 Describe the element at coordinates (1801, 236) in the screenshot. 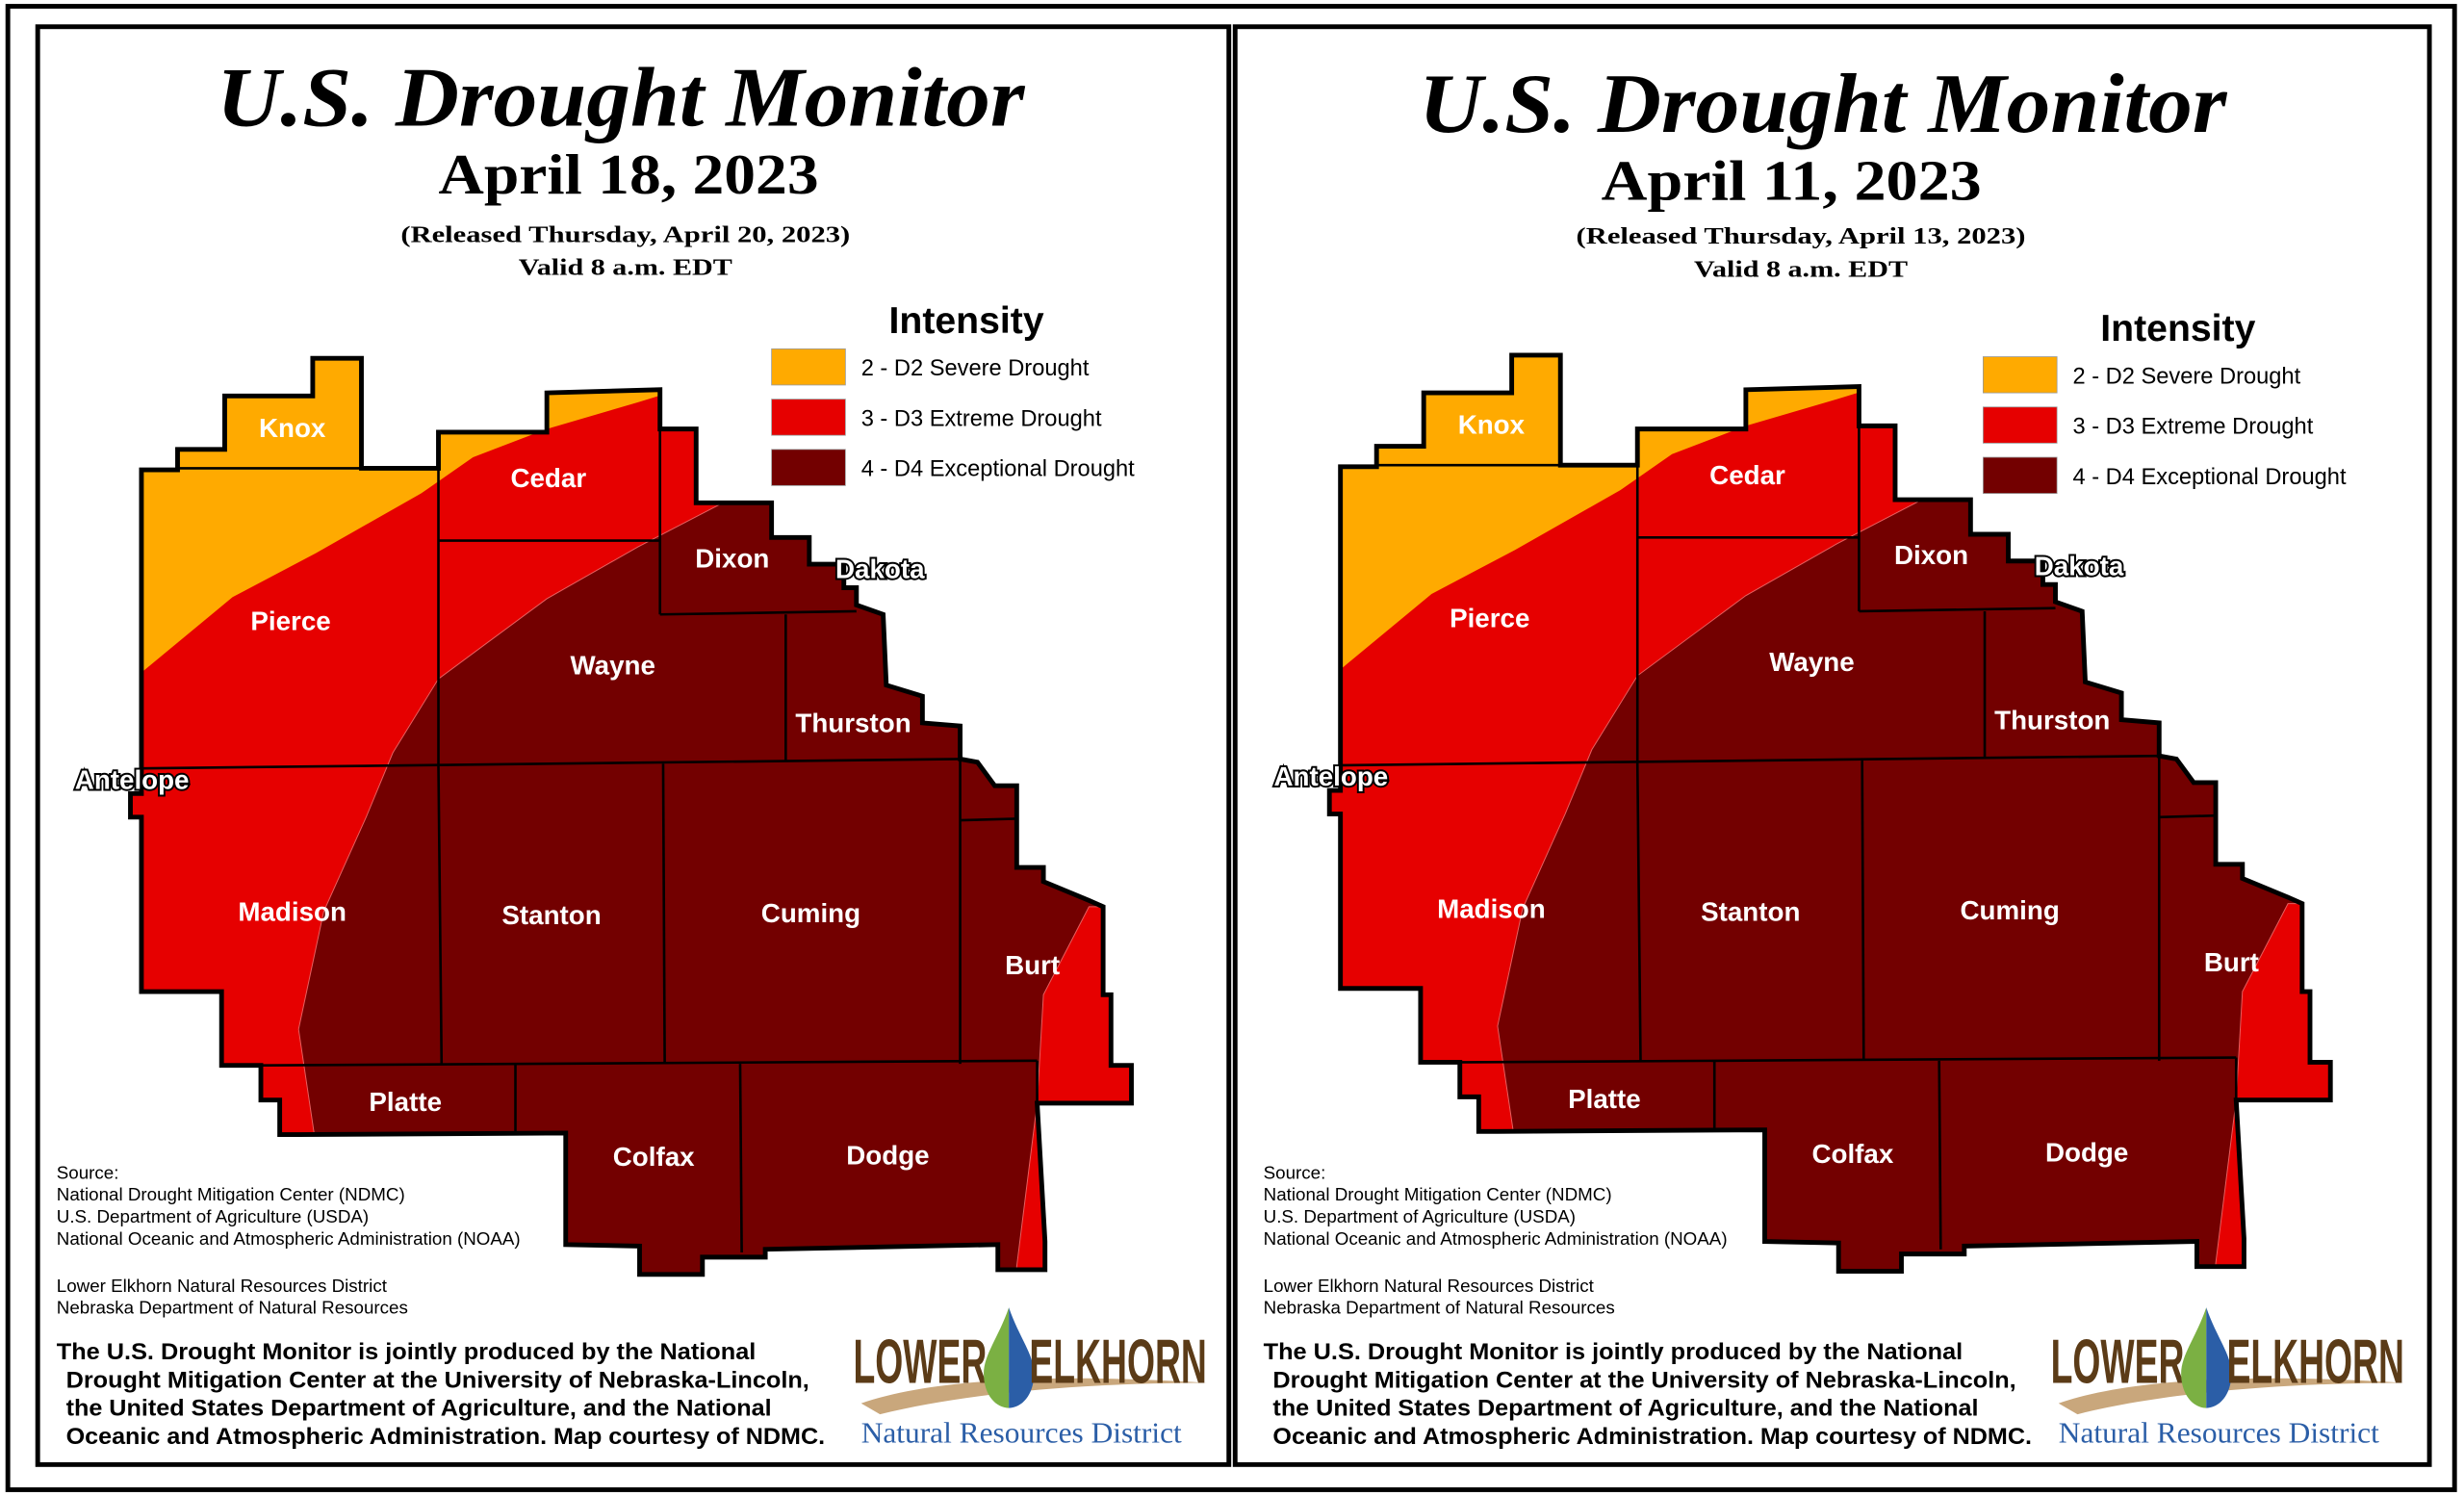

I see `release-date: (Released Thursday, April 13, 2023)` at that location.